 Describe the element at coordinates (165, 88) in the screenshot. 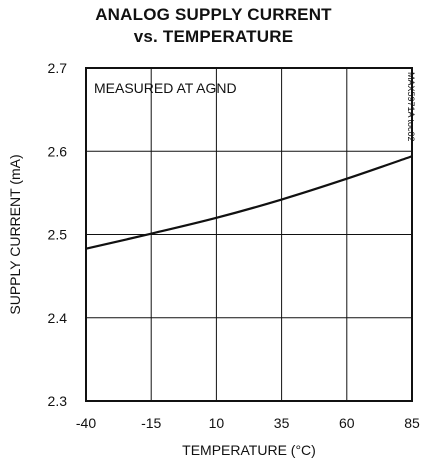

I see `annotation-label: MEASURED AT AGND` at that location.